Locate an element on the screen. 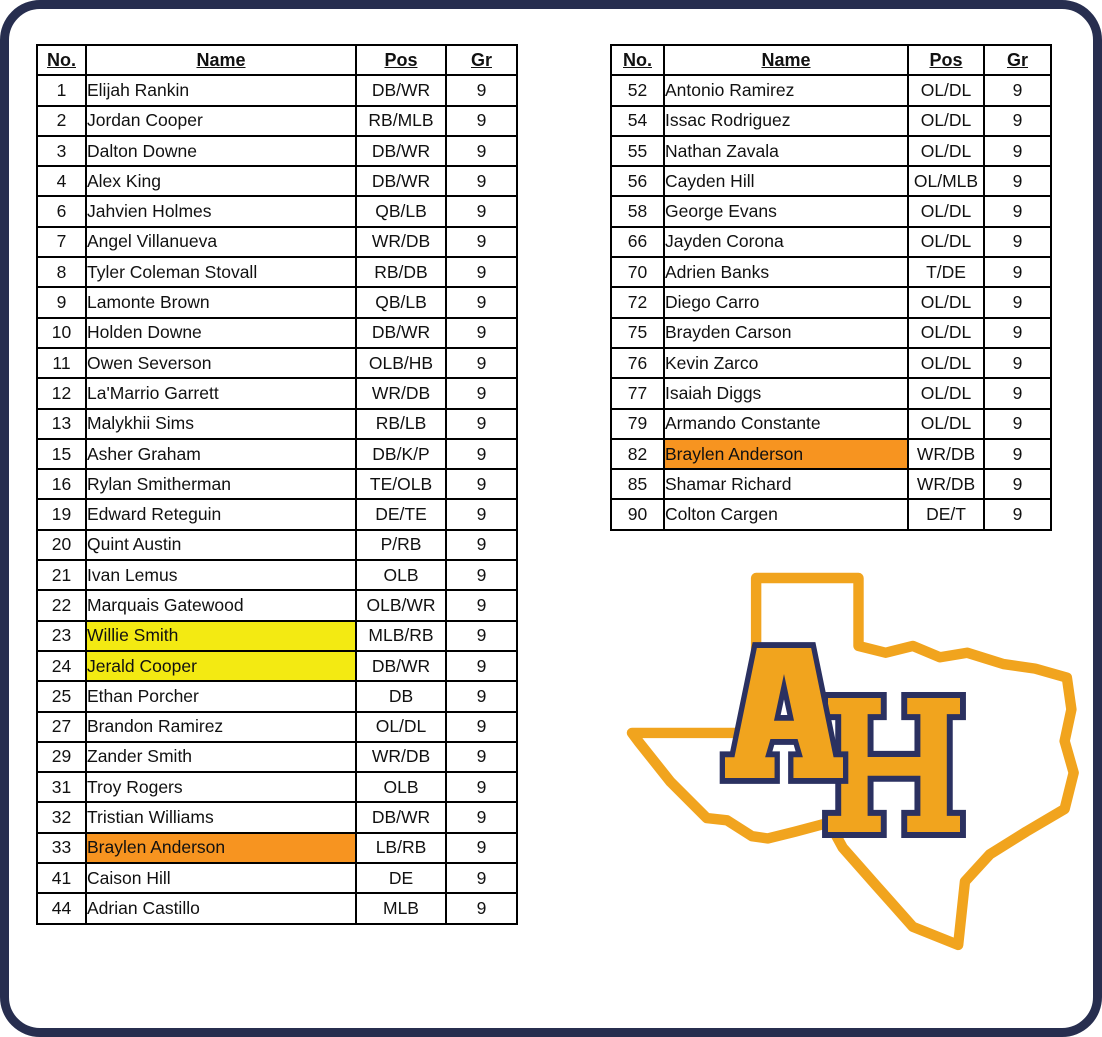 The width and height of the screenshot is (1102, 1037). table-row: 32 Tristian Williams DB/WR 9 is located at coordinates (277, 817).